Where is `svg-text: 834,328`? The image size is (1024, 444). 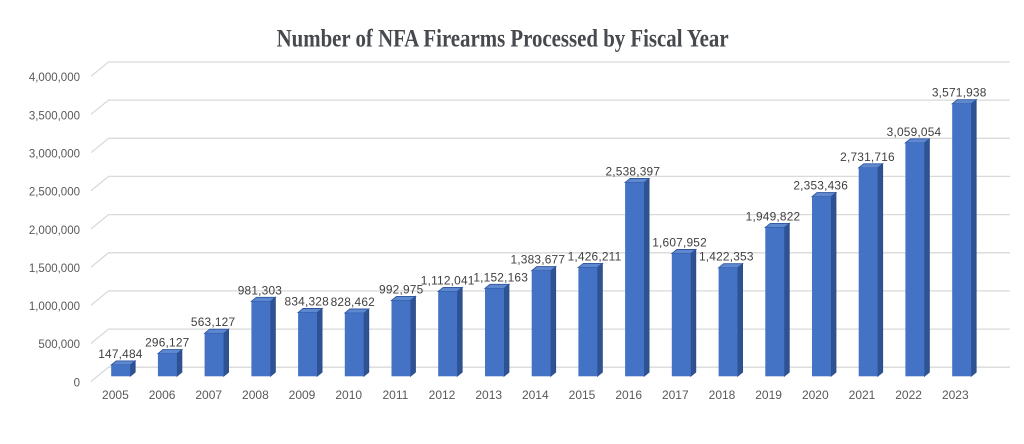 svg-text: 834,328 is located at coordinates (307, 302).